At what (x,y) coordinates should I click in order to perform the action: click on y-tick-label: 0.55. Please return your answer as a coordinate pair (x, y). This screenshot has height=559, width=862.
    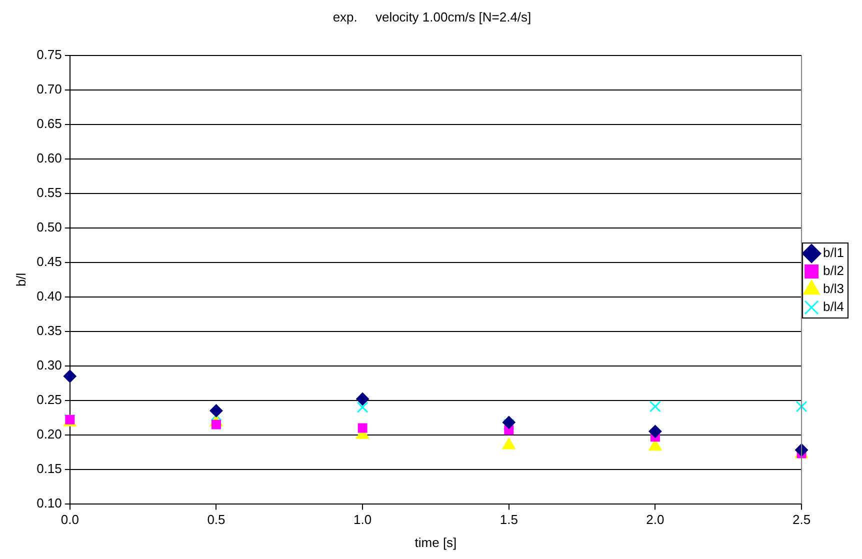
    Looking at the image, I should click on (49, 192).